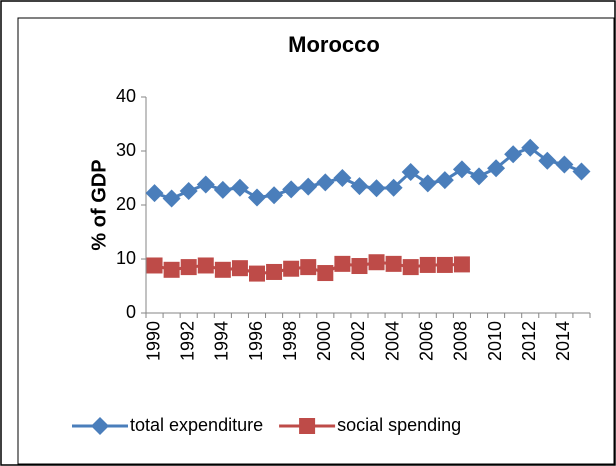  I want to click on x-tick-label: 1998, so click(290, 341).